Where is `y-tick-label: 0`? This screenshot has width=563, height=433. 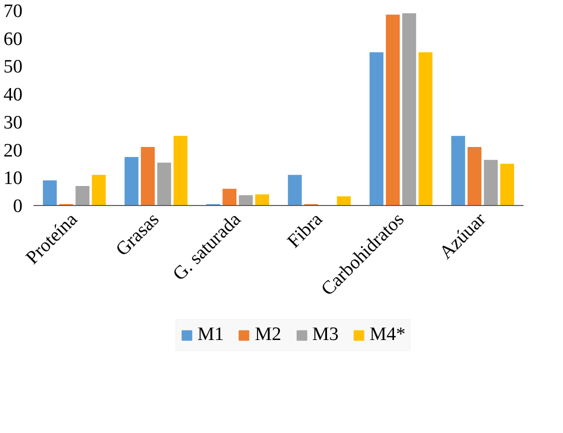
y-tick-label: 0 is located at coordinates (17, 206).